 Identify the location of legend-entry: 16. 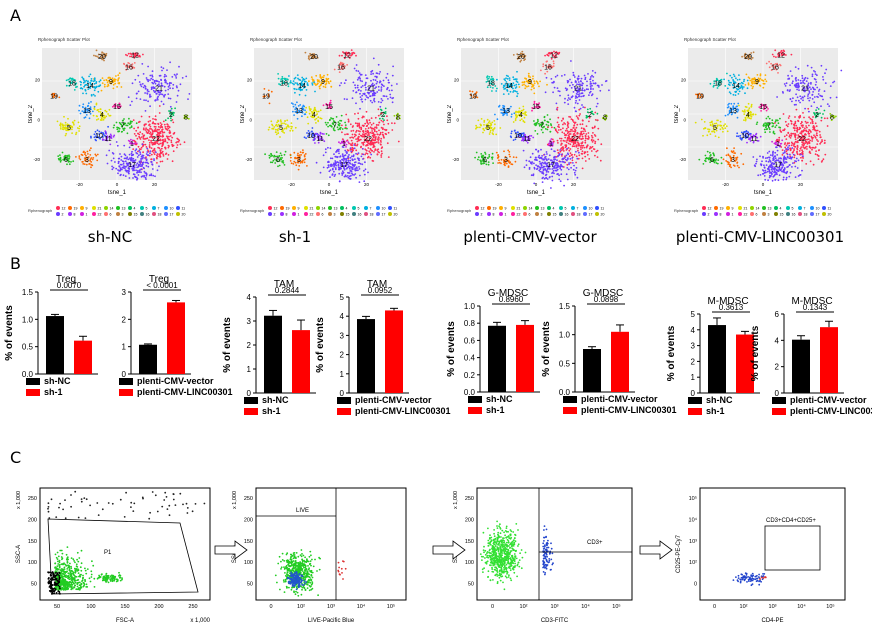
(567, 215).